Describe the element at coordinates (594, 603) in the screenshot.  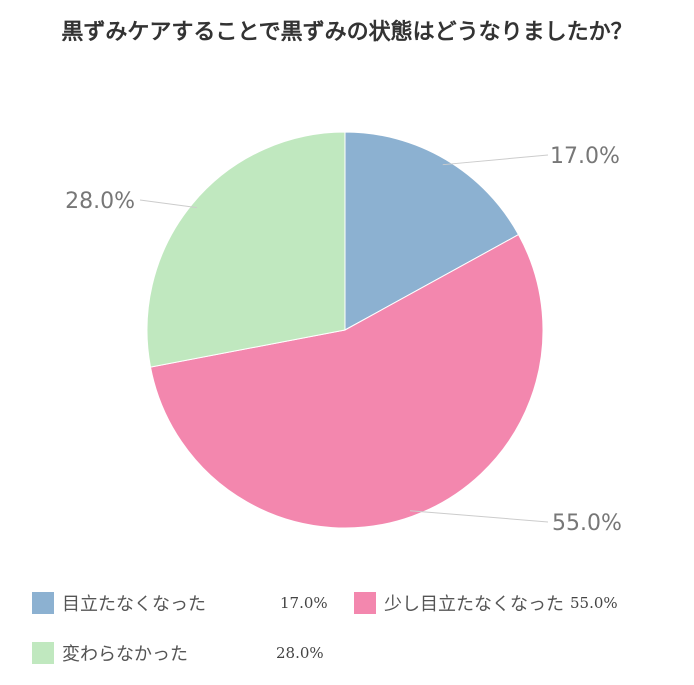
I see `legend-value-1: 55.0%` at that location.